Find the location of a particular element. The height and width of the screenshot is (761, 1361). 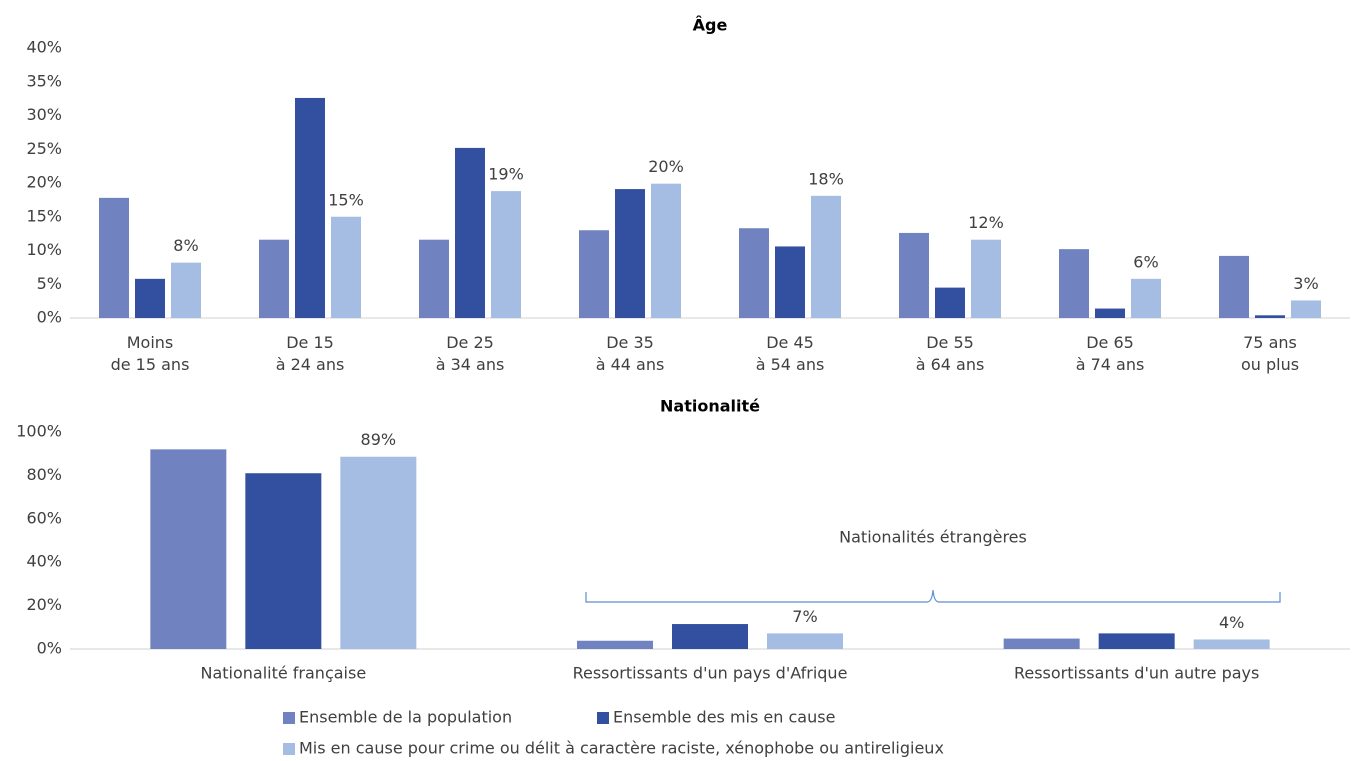

y-tick-label: 100% is located at coordinates (39, 431).